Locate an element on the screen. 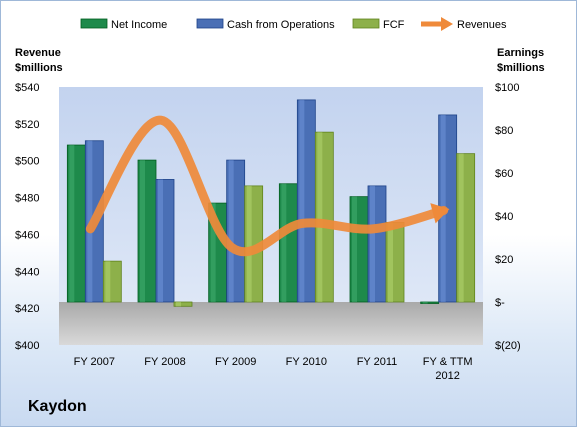 The height and width of the screenshot is (427, 577). right-axis-tick: $80 is located at coordinates (504, 131).